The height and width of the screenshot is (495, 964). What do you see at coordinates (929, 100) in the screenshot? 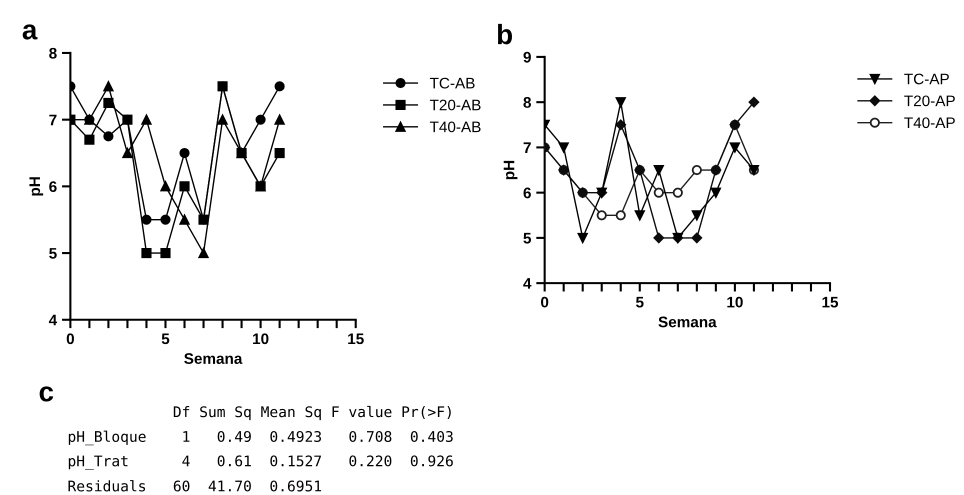
I see `legend-label: T20-AP` at bounding box center [929, 100].